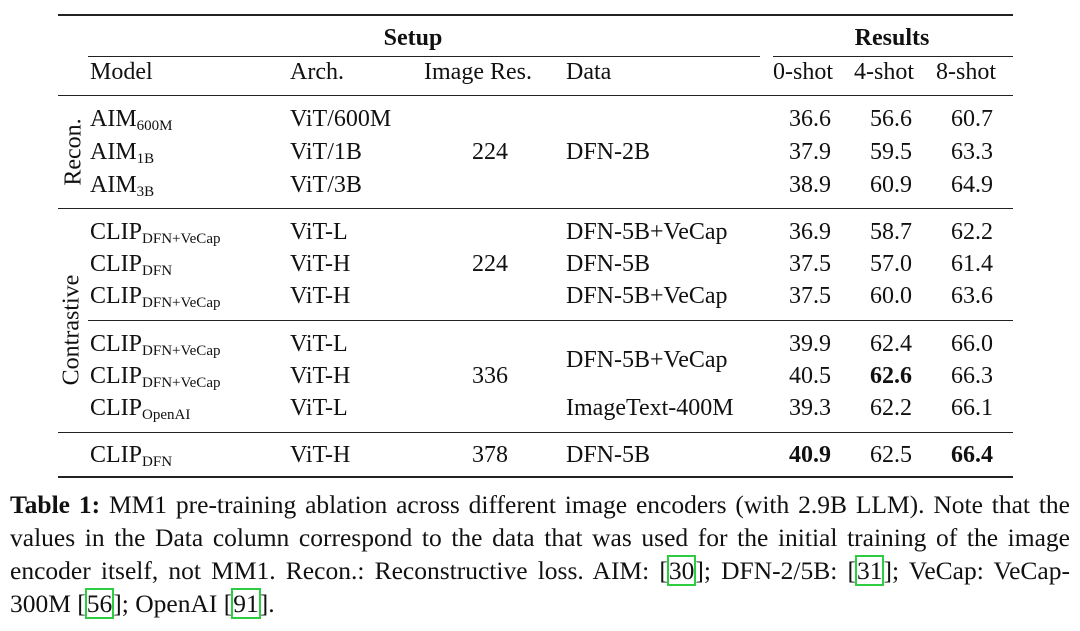 The image size is (1080, 631). What do you see at coordinates (166, 415) in the screenshot?
I see `model-subscript: OpenAI` at bounding box center [166, 415].